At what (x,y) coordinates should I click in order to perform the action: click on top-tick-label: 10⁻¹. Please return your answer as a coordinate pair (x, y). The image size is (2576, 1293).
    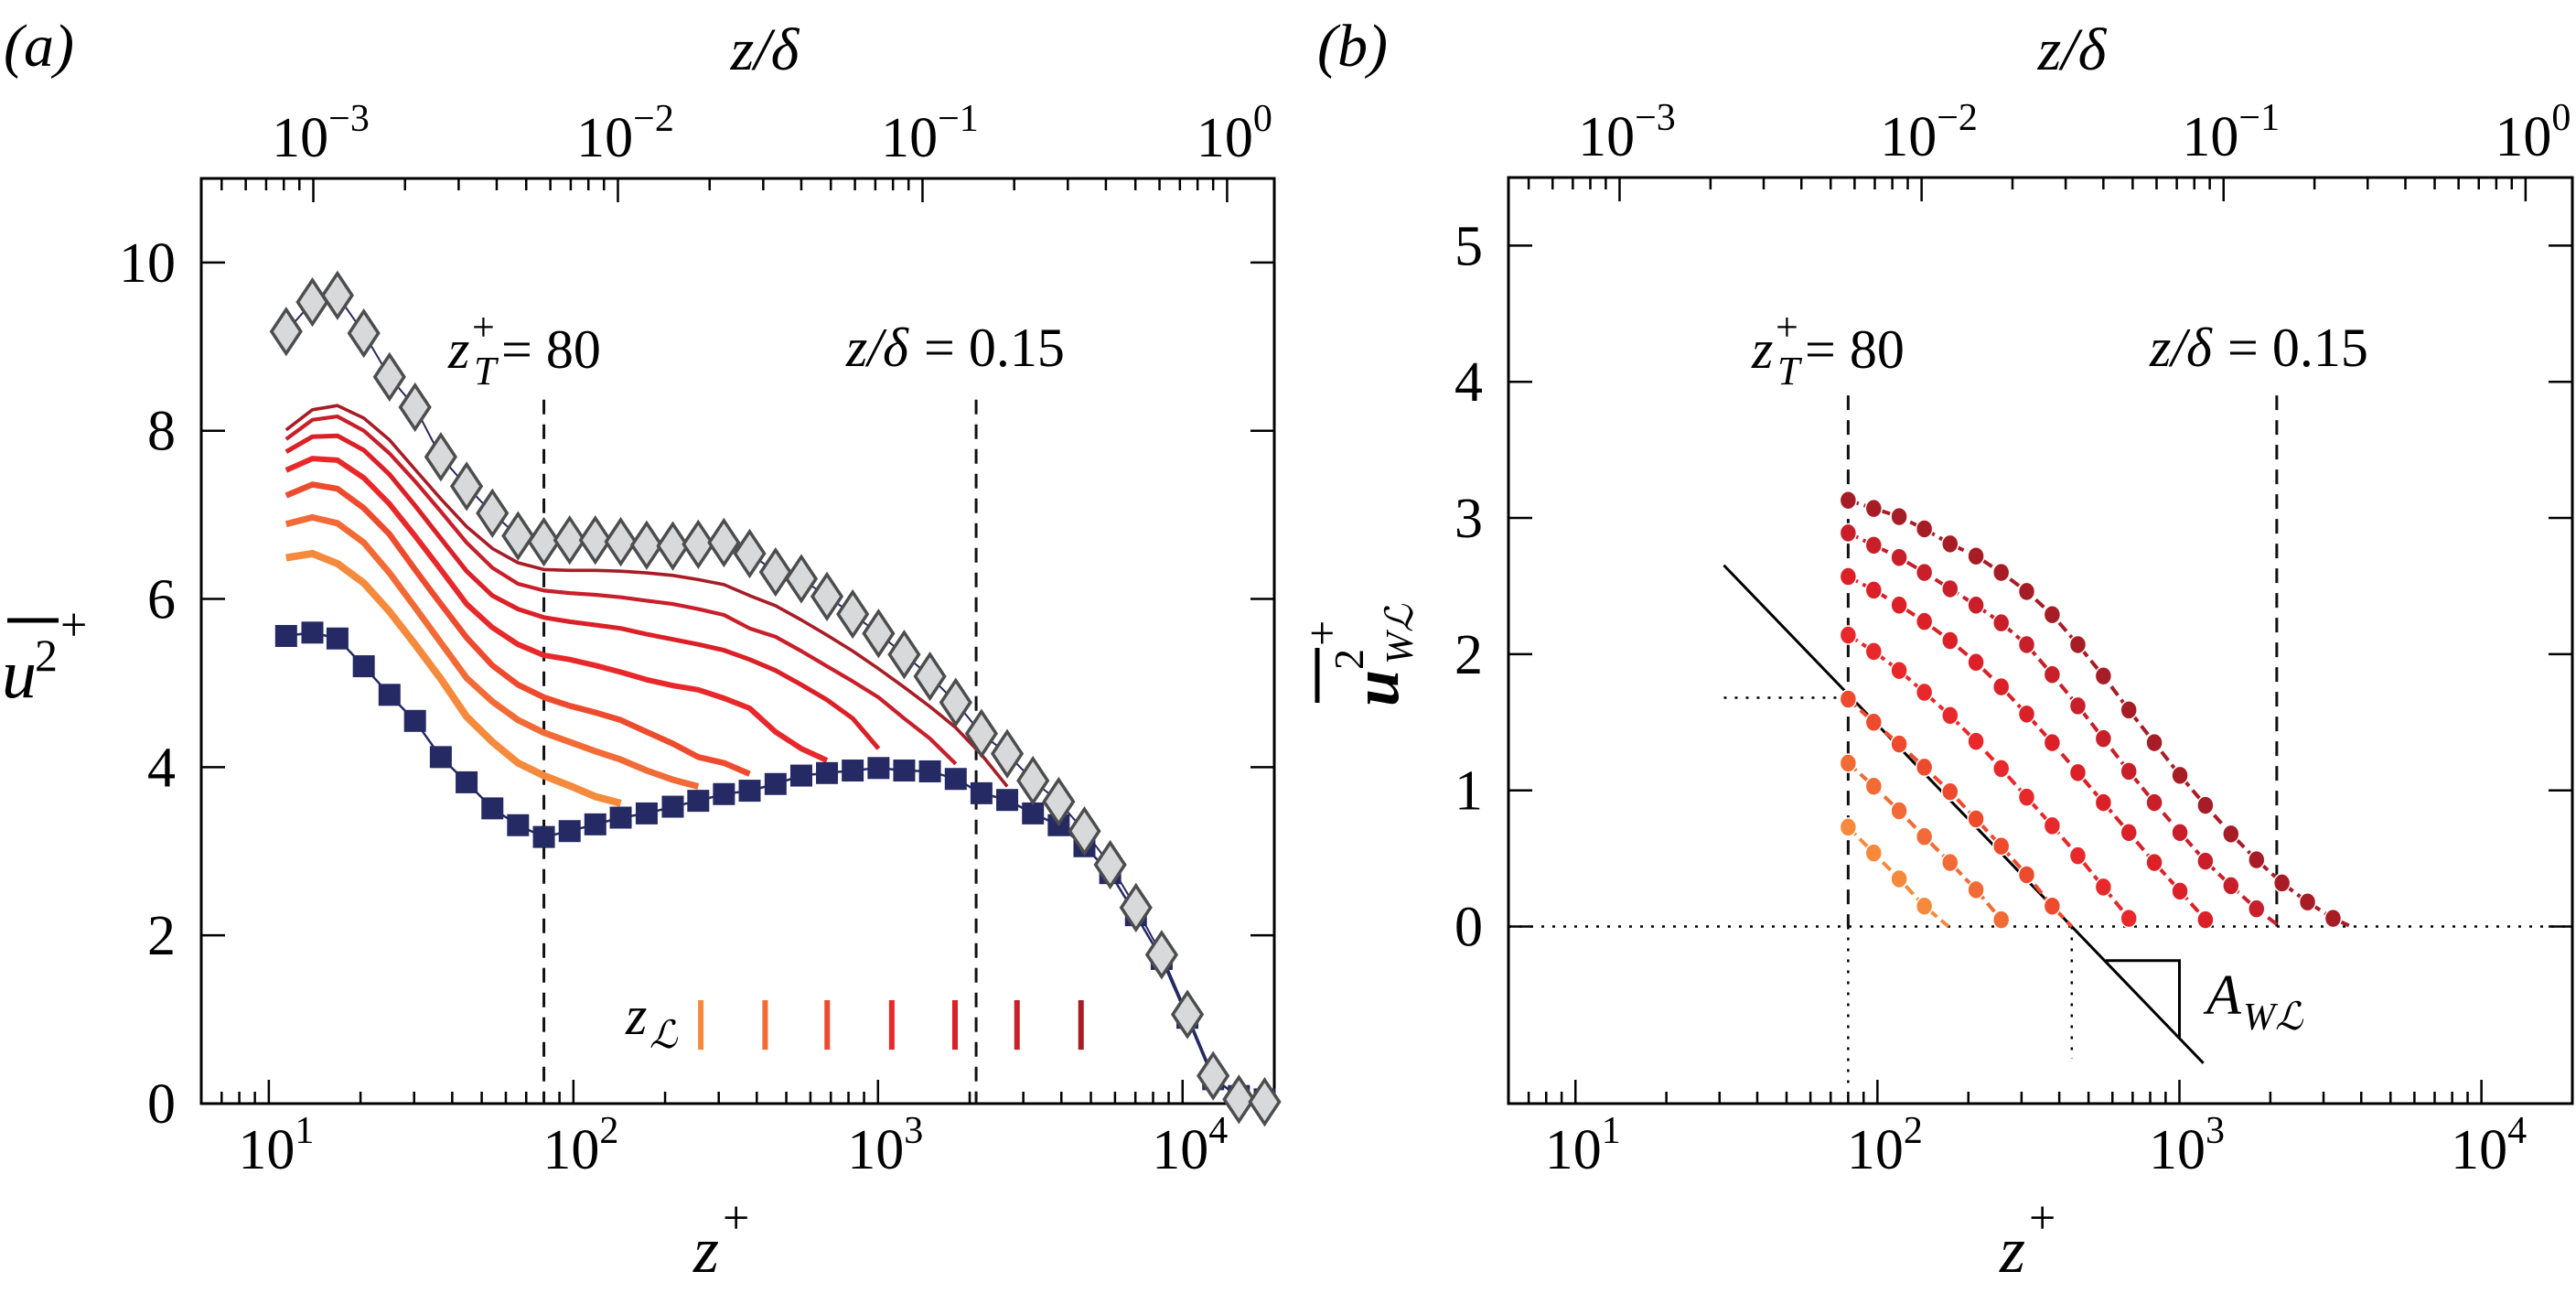
    Looking at the image, I should click on (930, 134).